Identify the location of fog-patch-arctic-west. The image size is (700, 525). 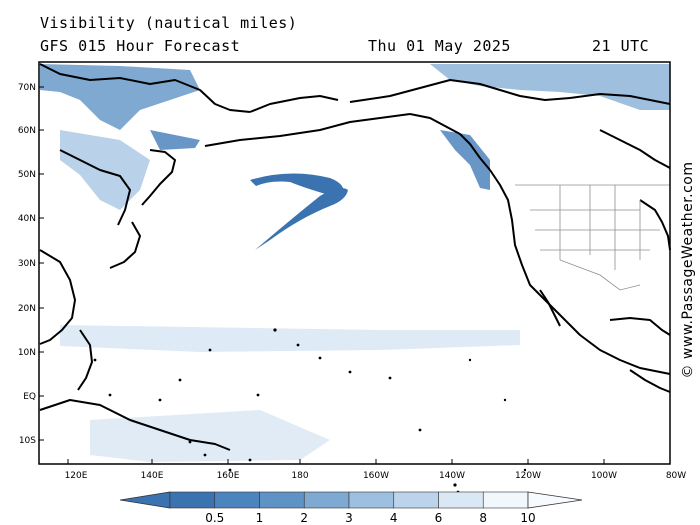
(120, 97).